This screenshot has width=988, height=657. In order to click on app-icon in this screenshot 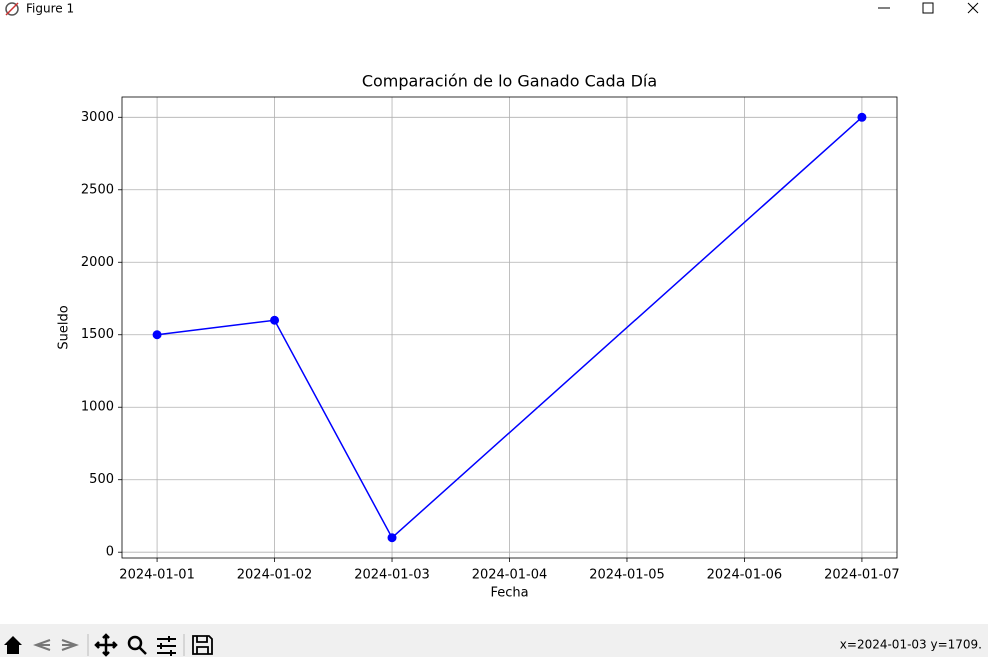, I will do `click(12, 9)`.